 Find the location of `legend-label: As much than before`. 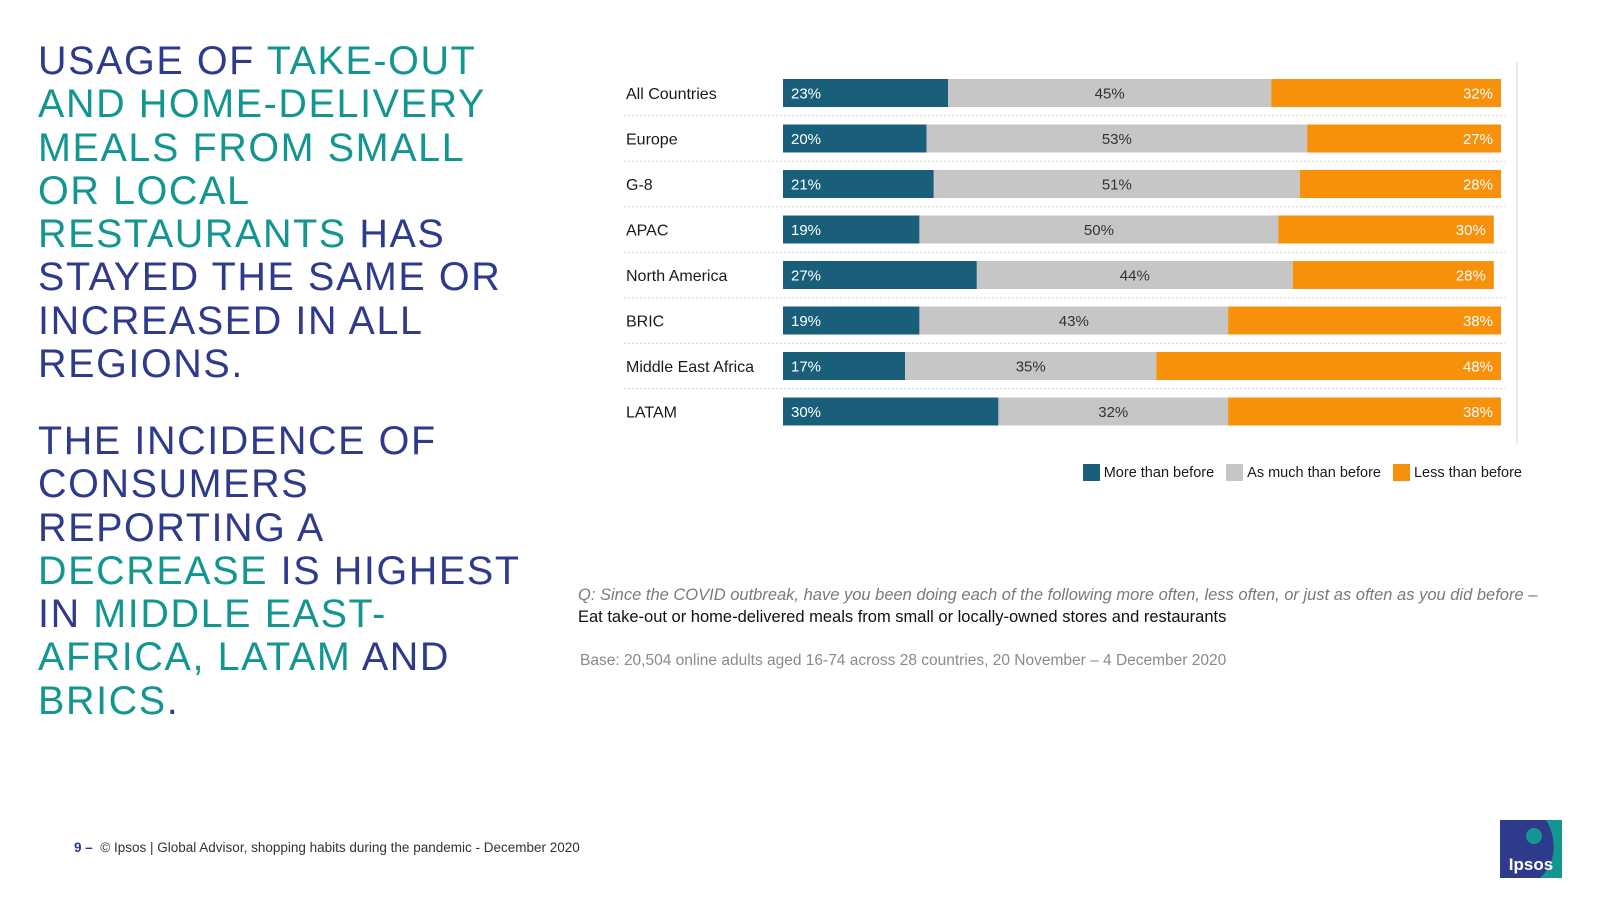

legend-label: As much than before is located at coordinates (1314, 472).